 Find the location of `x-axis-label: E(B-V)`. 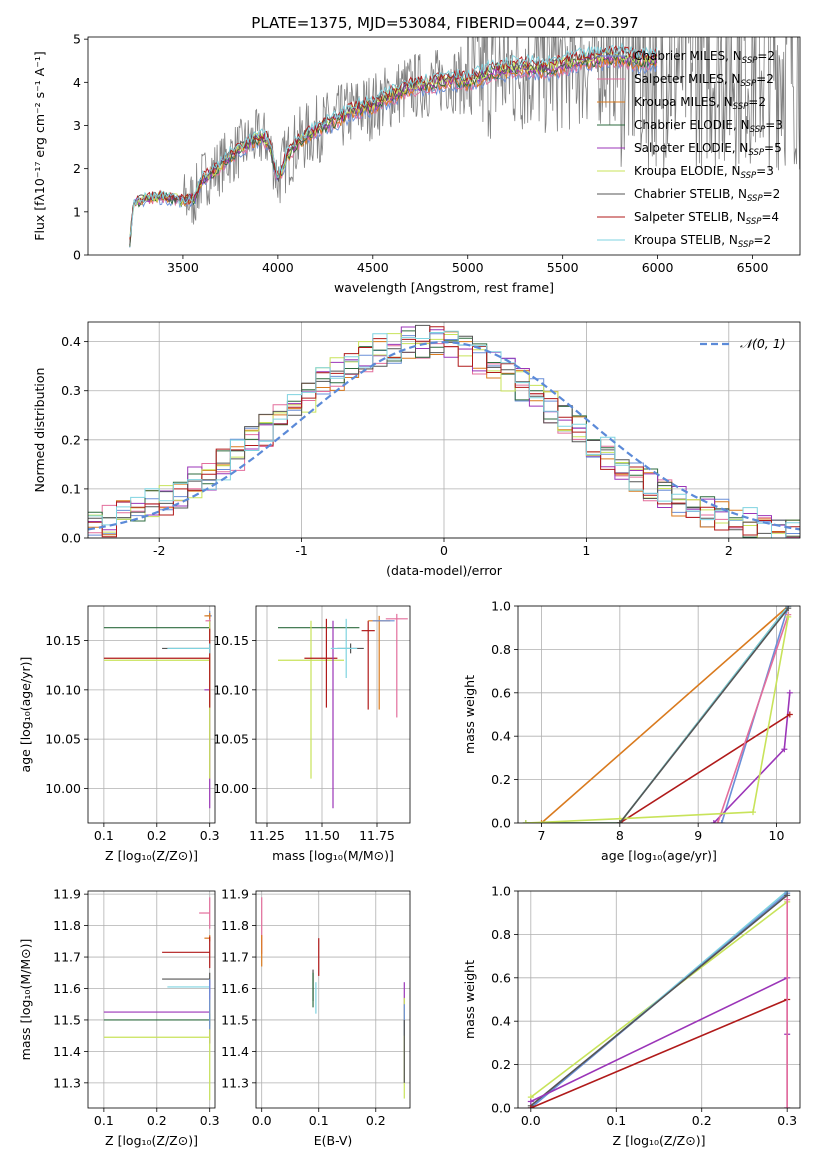

x-axis-label: E(B-V) is located at coordinates (333, 1140).